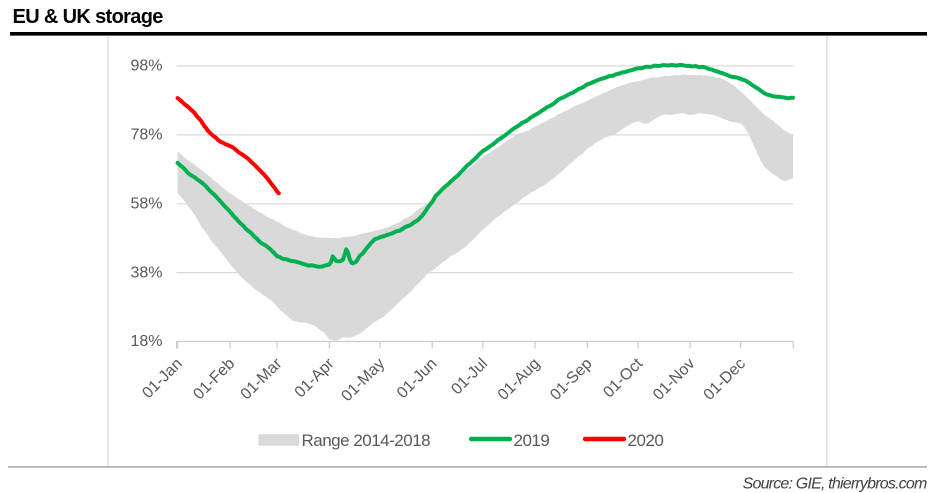 The width and height of the screenshot is (939, 493). What do you see at coordinates (146, 341) in the screenshot?
I see `svg-text: 18%` at bounding box center [146, 341].